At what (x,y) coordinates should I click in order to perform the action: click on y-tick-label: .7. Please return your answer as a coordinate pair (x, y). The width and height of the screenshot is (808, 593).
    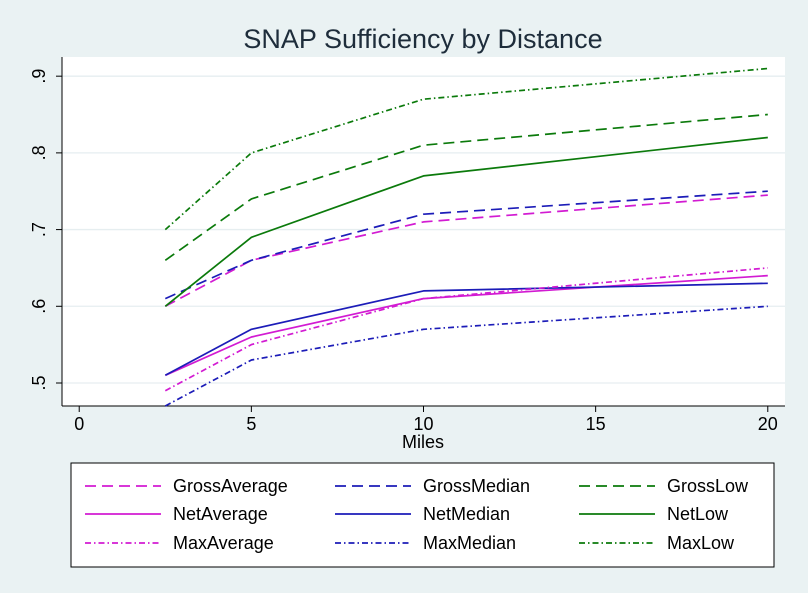
    Looking at the image, I should click on (39, 229).